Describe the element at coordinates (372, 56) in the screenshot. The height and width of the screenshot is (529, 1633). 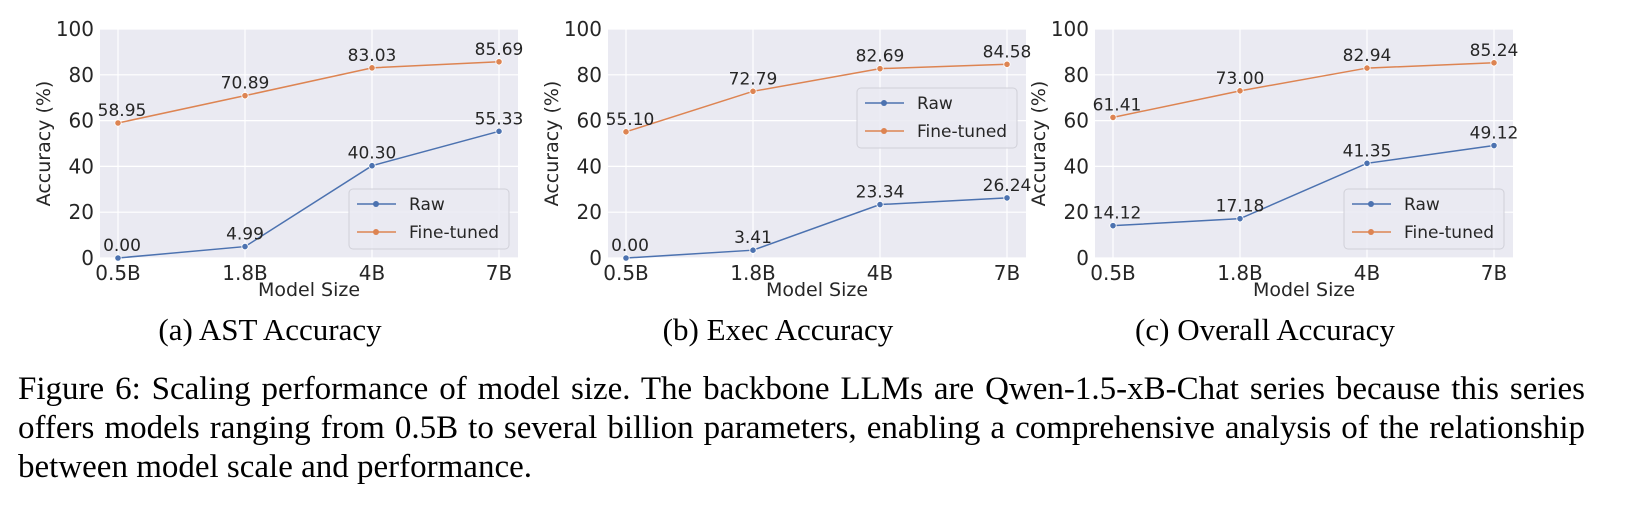
I see `data-label: 83.03` at that location.